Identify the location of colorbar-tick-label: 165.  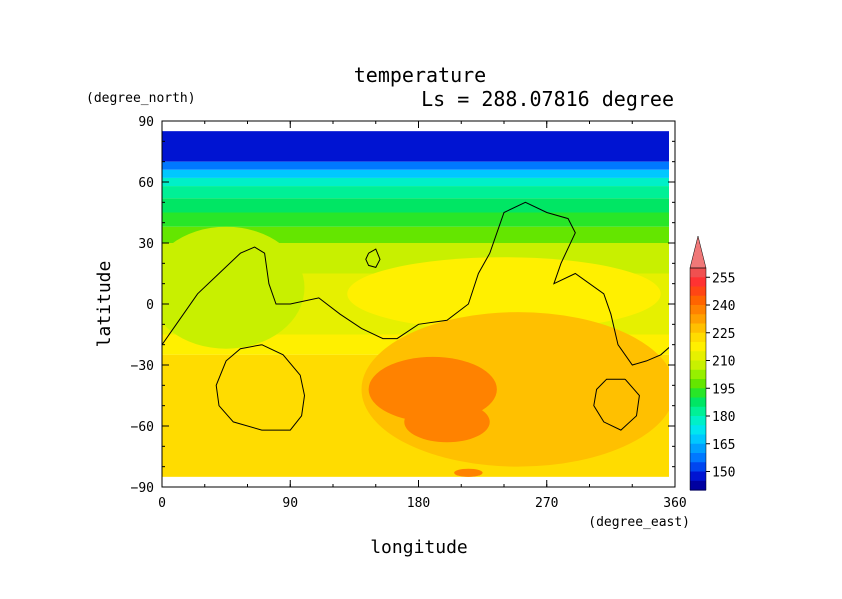
(723, 445).